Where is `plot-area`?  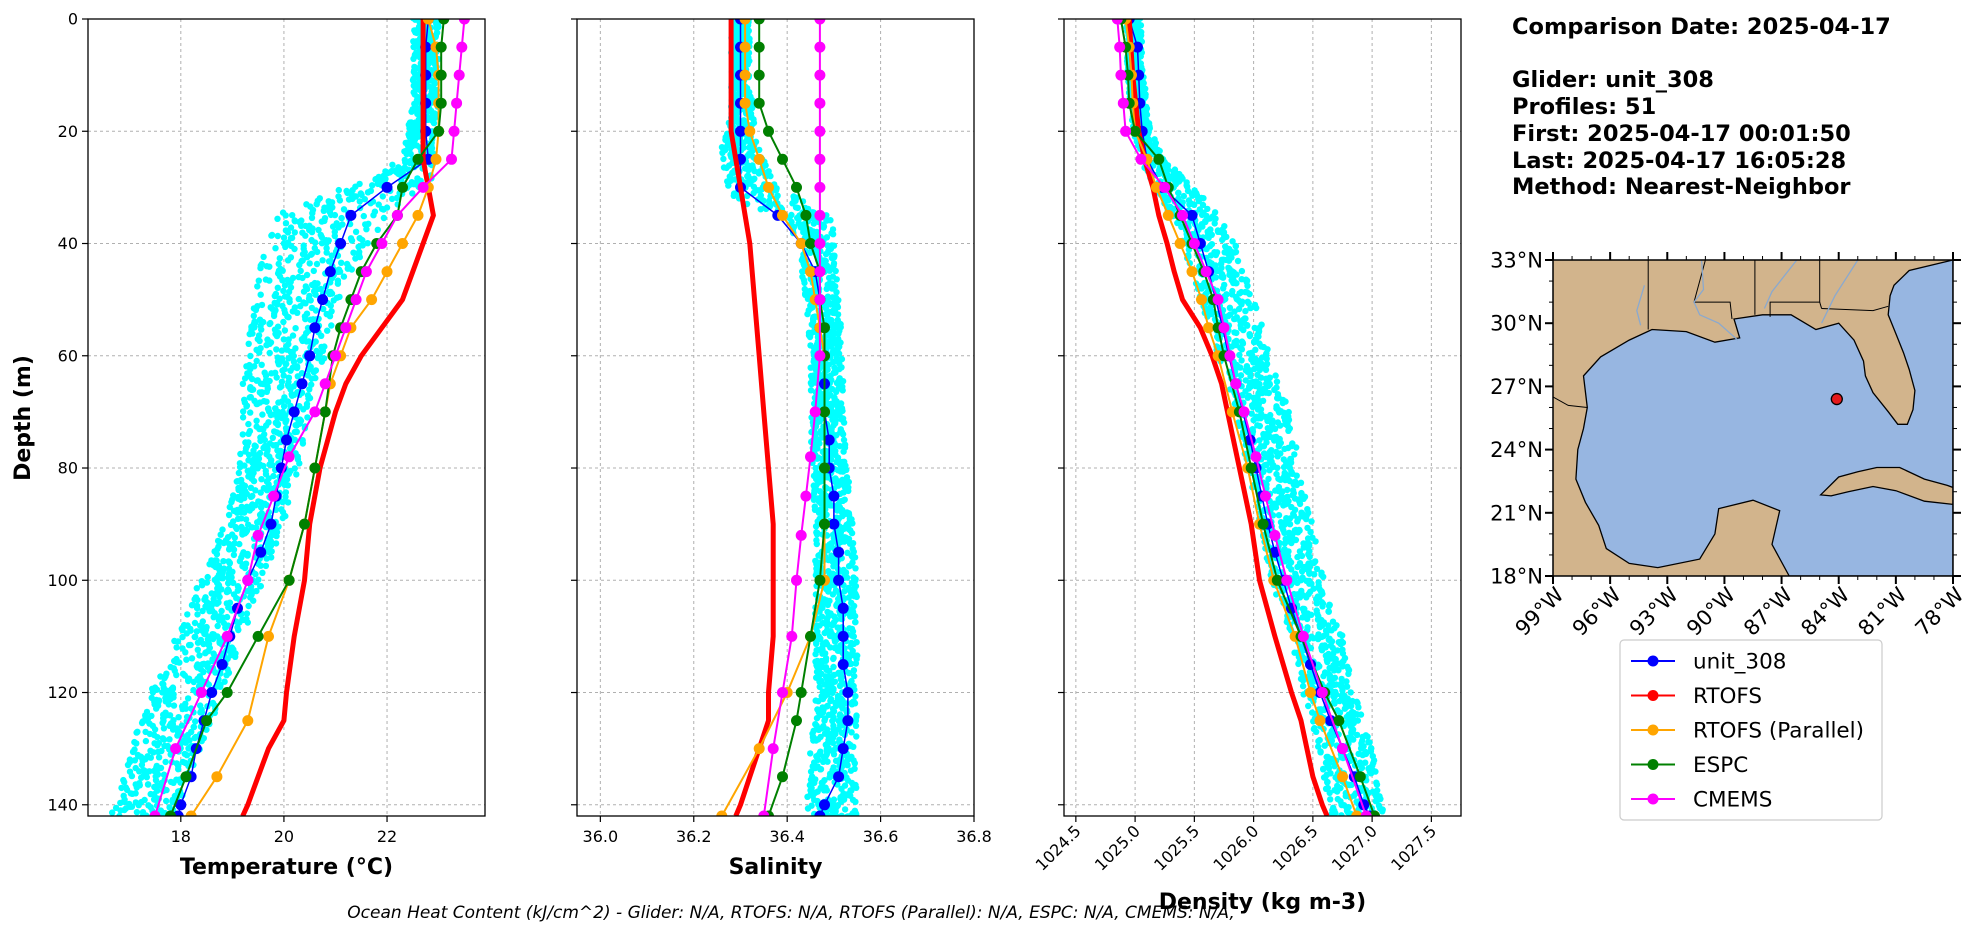
plot-area is located at coordinates (1248, 417).